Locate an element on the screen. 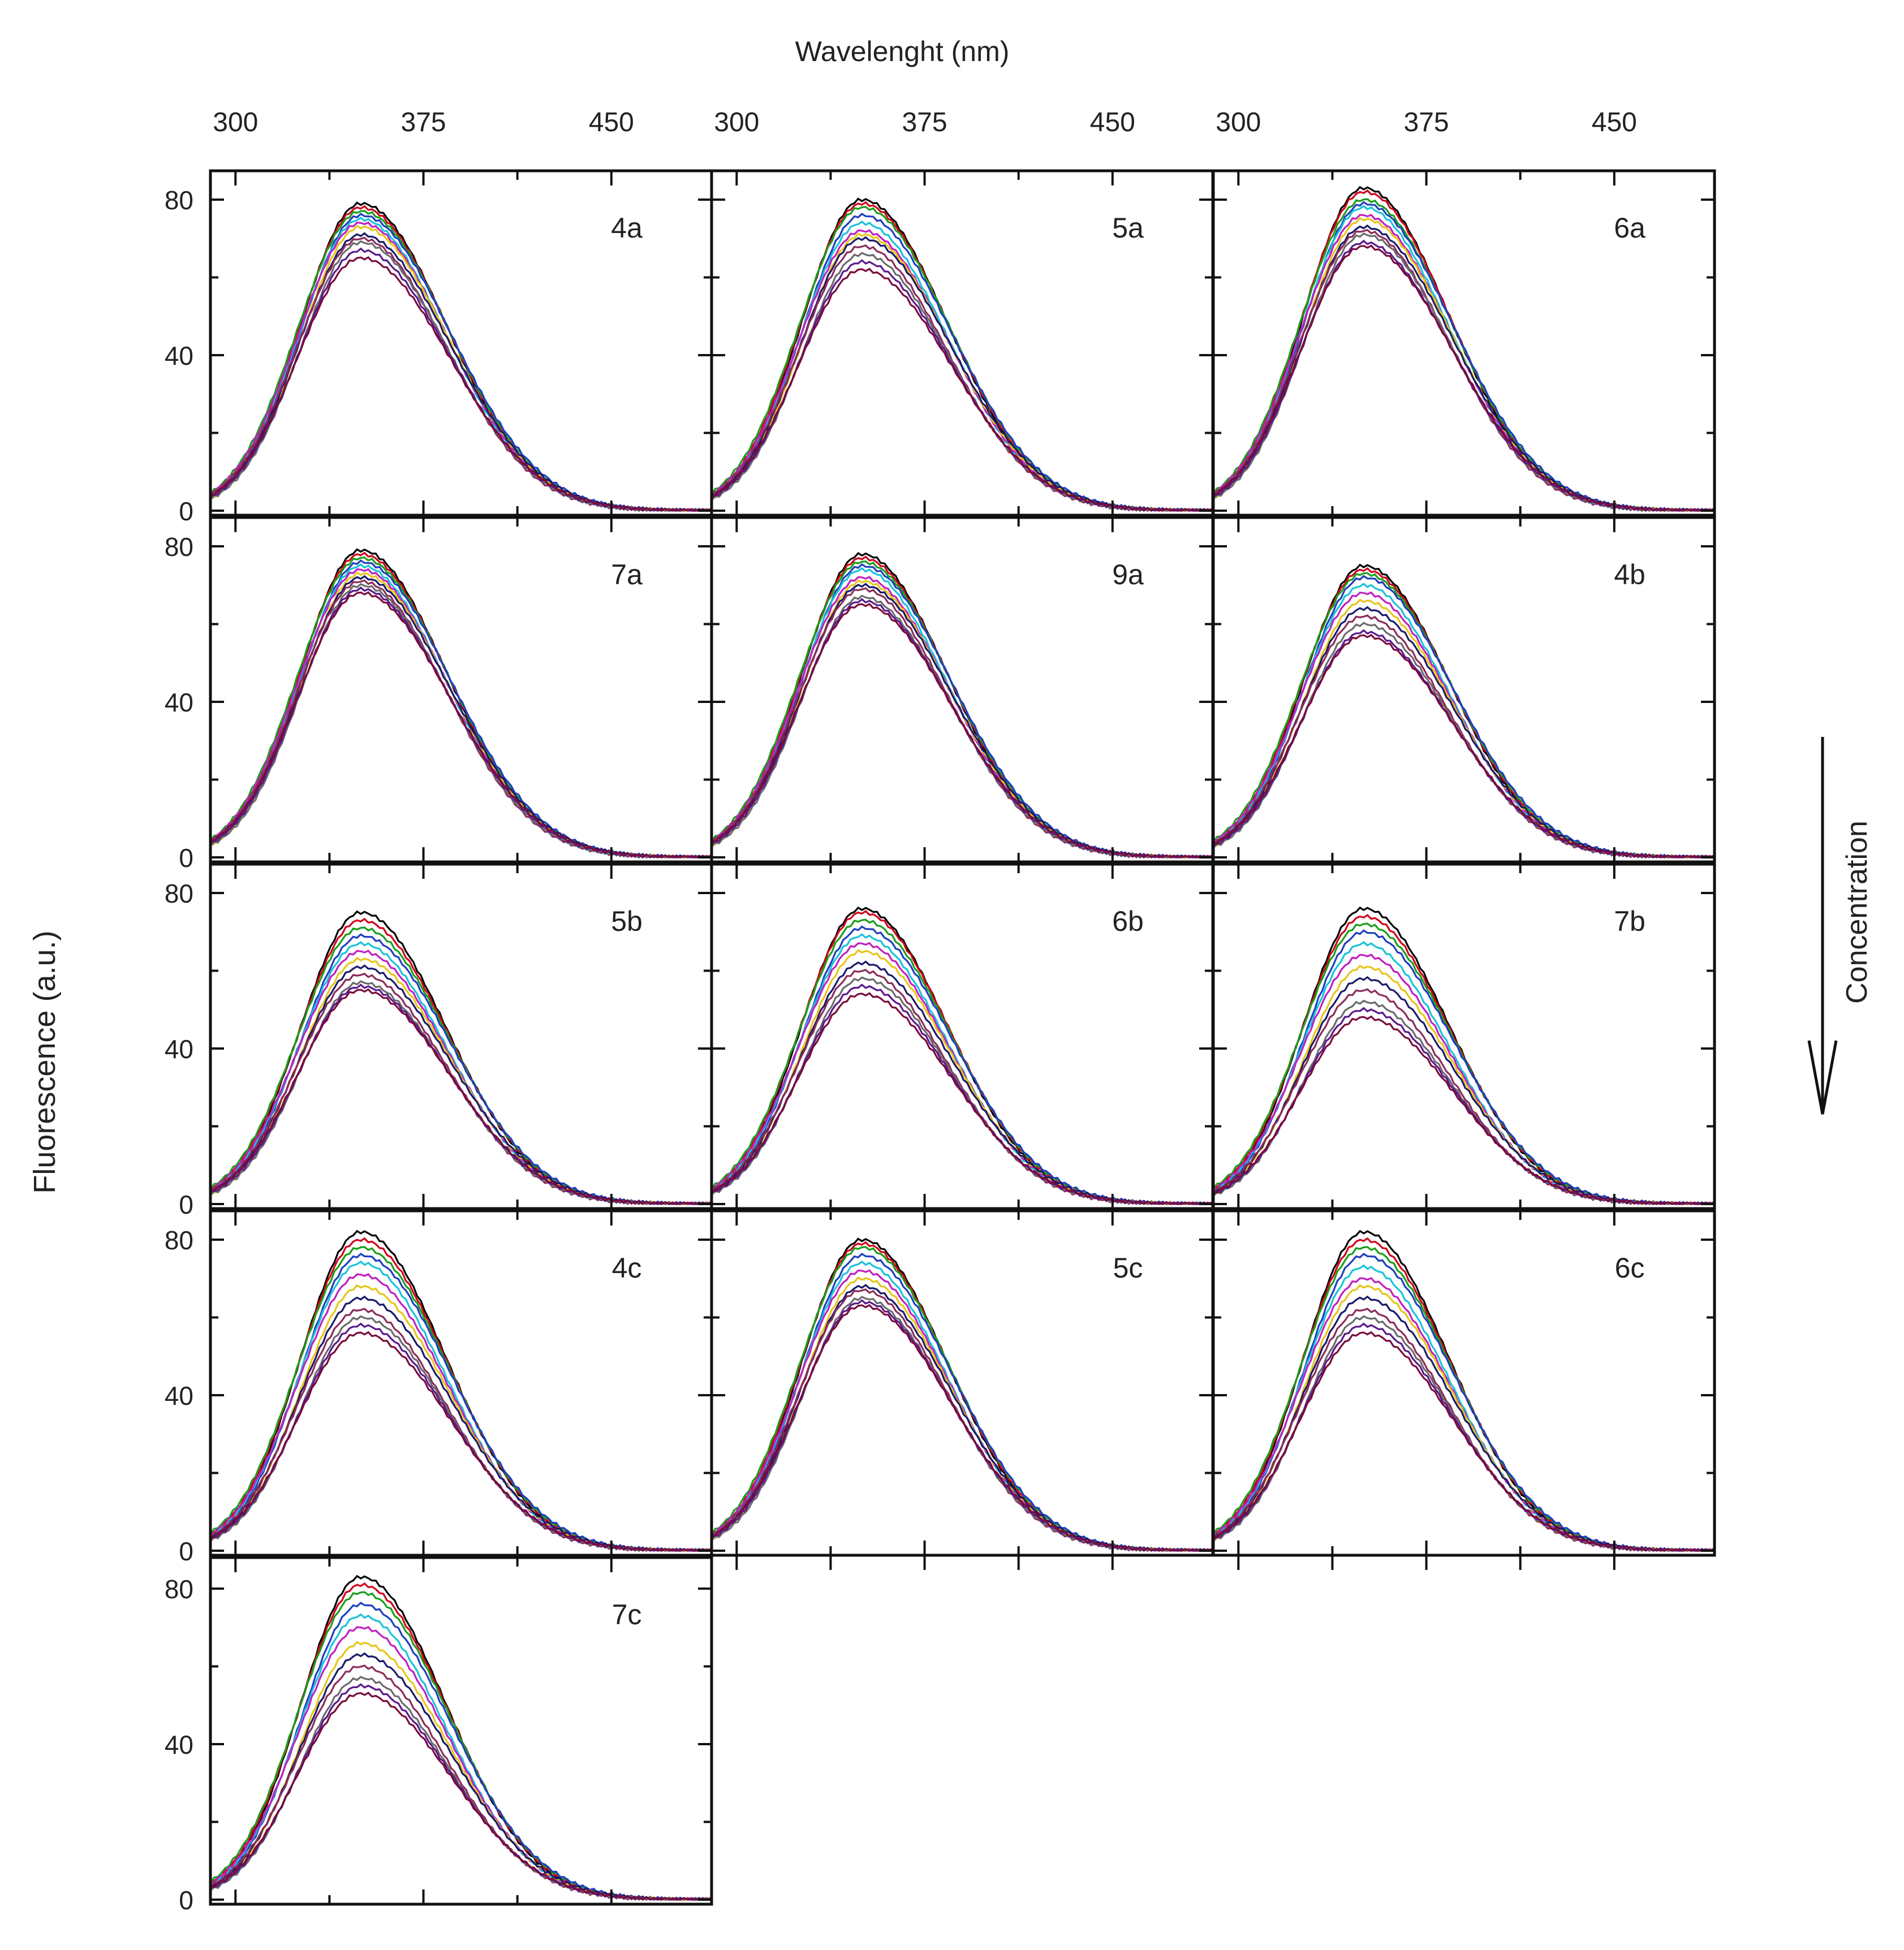 This screenshot has width=1904, height=1950. panel-label: 7a is located at coordinates (627, 574).